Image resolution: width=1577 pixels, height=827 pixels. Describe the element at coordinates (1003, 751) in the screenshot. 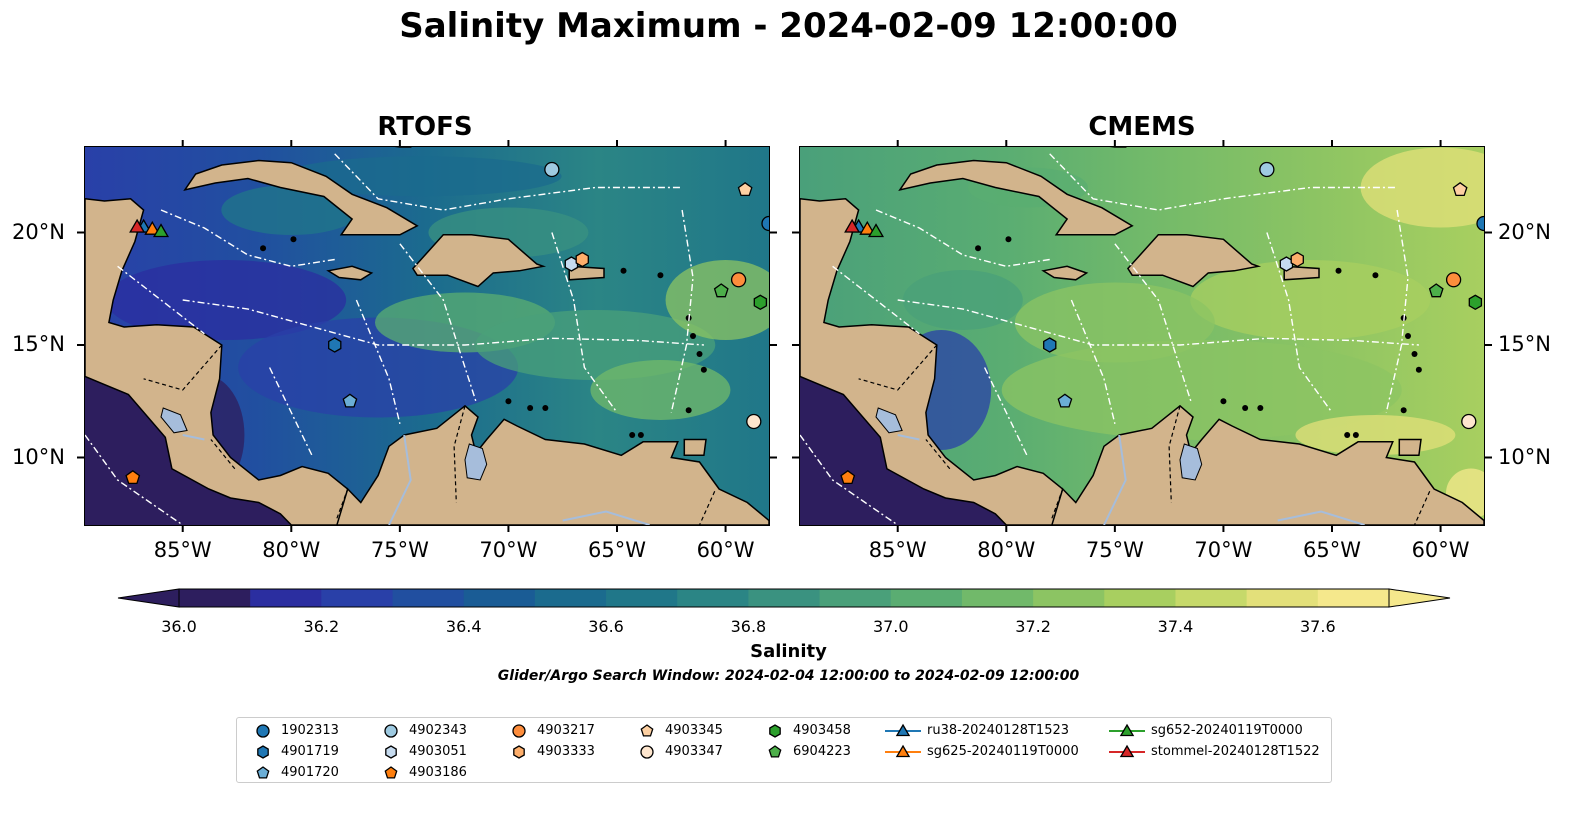

I see `legend-label: sg625-20240119T0000` at that location.